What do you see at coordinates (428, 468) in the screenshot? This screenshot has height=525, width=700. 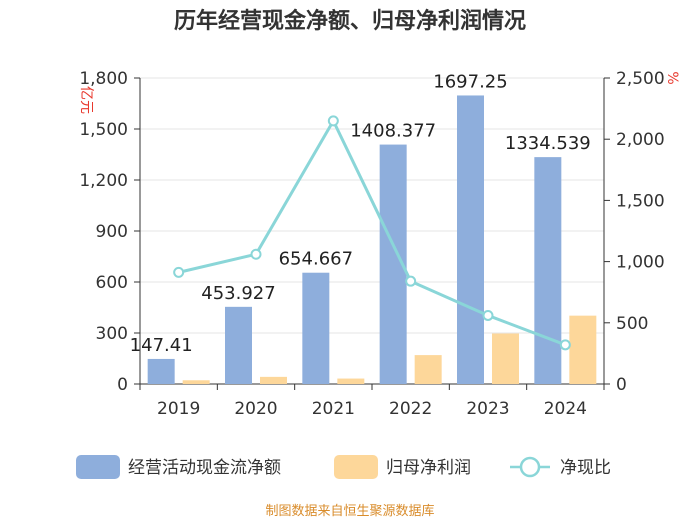 I see `legend-label-net-profit: 归母净利润` at bounding box center [428, 468].